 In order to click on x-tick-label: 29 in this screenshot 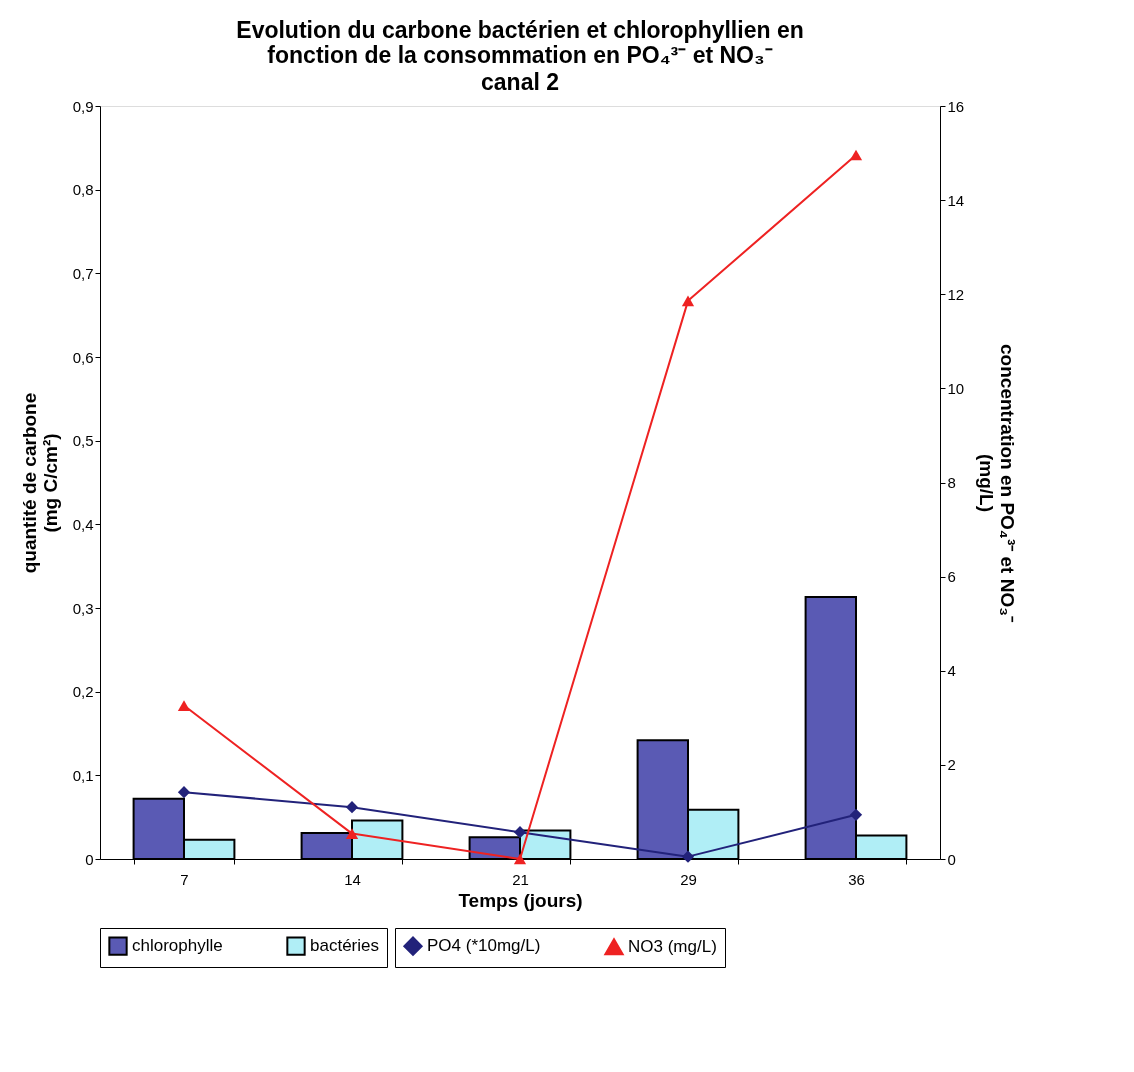, I will do `click(688, 879)`.